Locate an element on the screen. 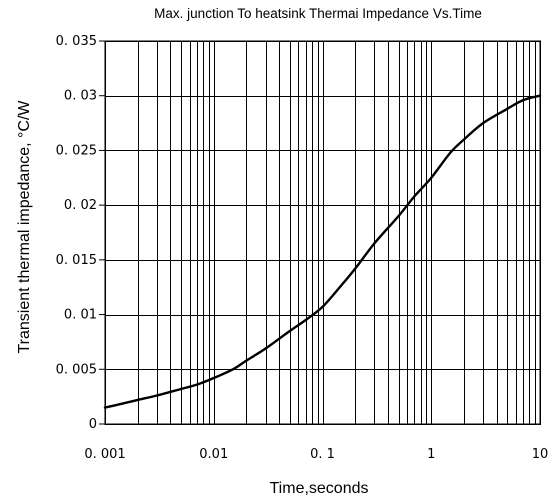 This screenshot has height=501, width=558. y-tick-label: 0 is located at coordinates (93, 424).